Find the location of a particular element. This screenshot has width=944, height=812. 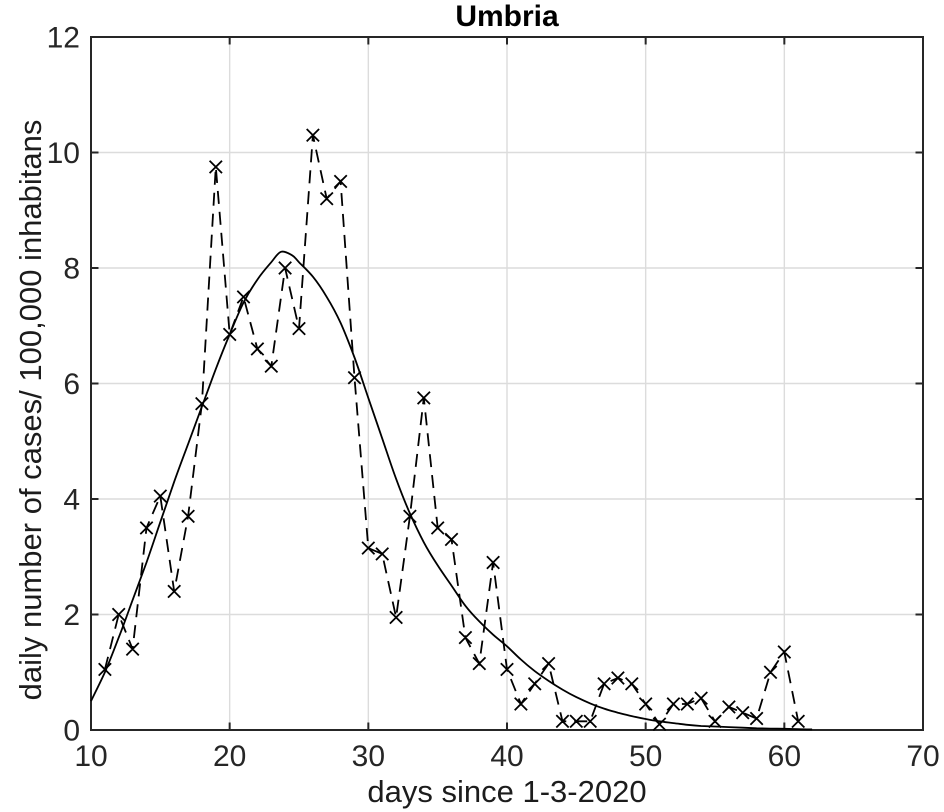

y-tick-label: 12 is located at coordinates (63, 37).